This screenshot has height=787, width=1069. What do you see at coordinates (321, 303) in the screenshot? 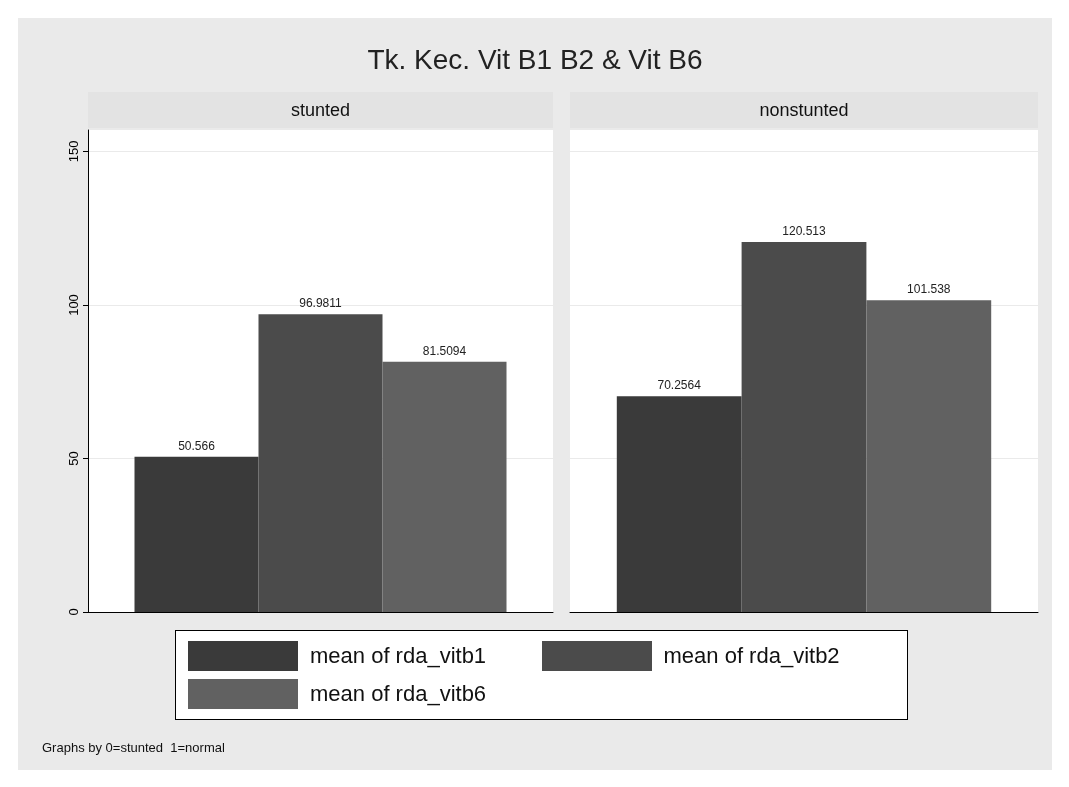
I see `data-label: 96.9811` at bounding box center [321, 303].